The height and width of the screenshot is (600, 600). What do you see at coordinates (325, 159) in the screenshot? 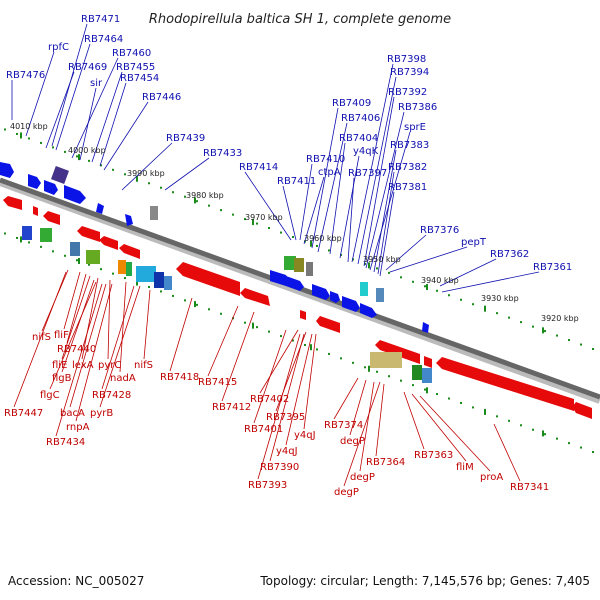
I see `forward-gene-label: RB7410` at bounding box center [325, 159].